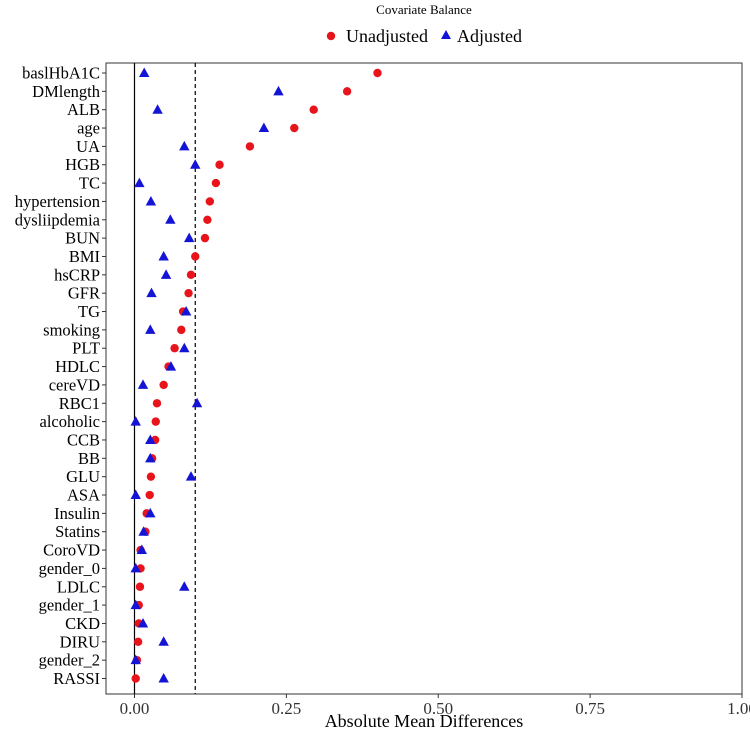  Describe the element at coordinates (69, 660) in the screenshot. I see `y-tick-label: gender_2` at that location.